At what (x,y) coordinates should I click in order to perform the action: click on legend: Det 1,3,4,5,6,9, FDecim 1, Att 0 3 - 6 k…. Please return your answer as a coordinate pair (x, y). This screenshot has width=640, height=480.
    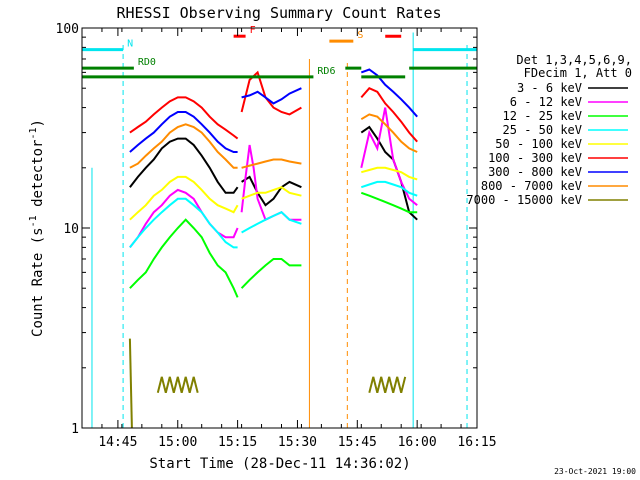
    Looking at the image, I should click on (549, 130).